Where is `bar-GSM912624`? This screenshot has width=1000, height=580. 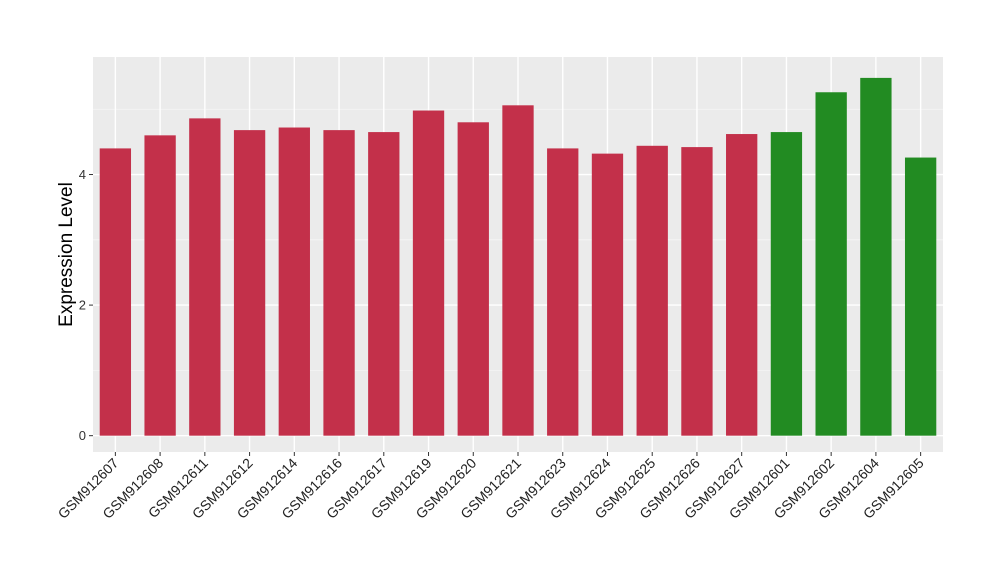
bar-GSM912624 is located at coordinates (607, 294).